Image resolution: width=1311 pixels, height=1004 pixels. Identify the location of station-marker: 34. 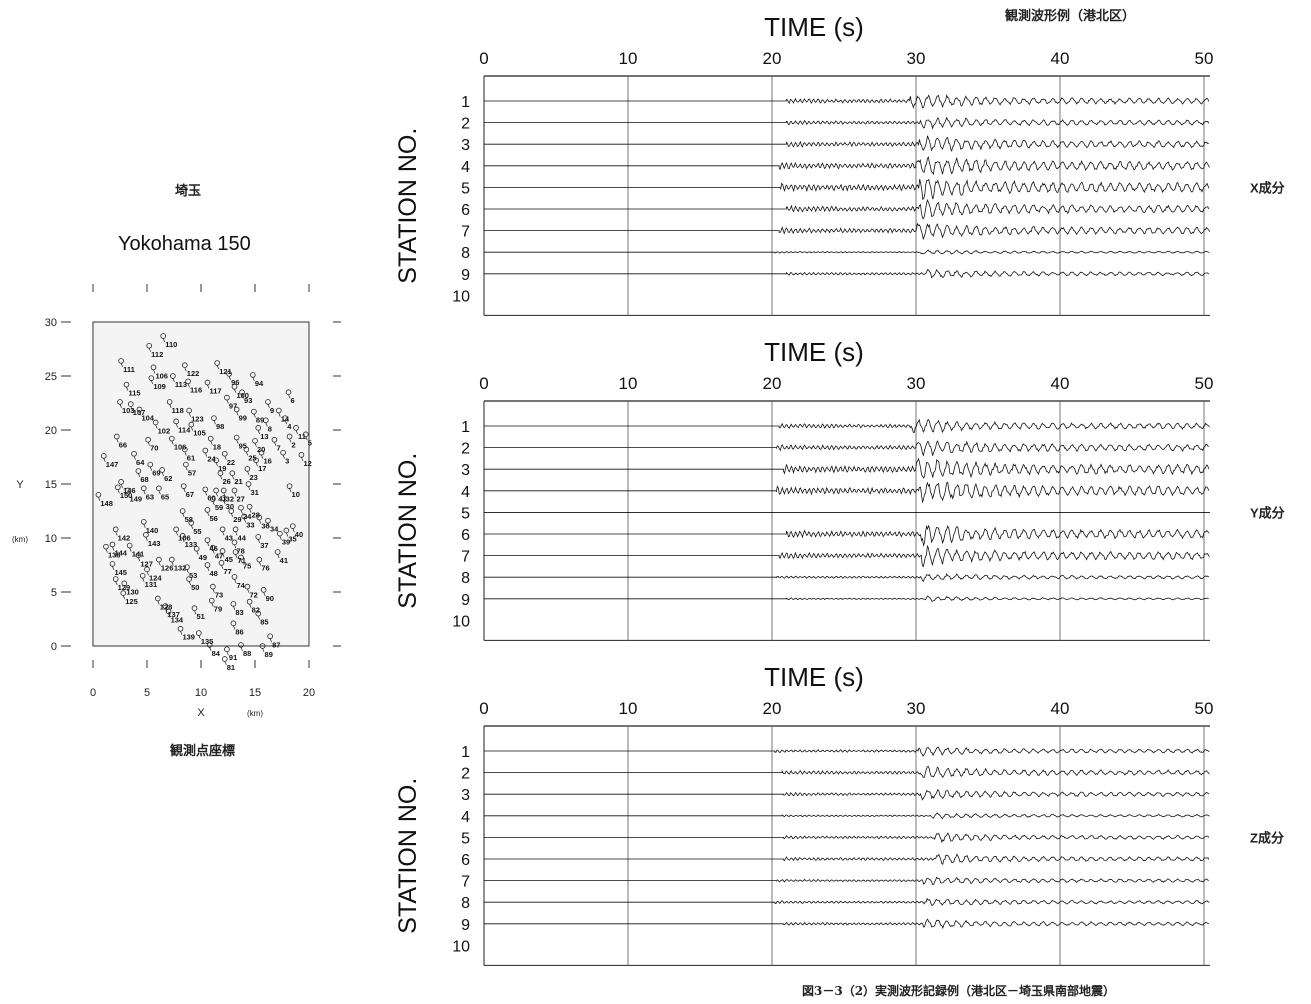
(272, 525).